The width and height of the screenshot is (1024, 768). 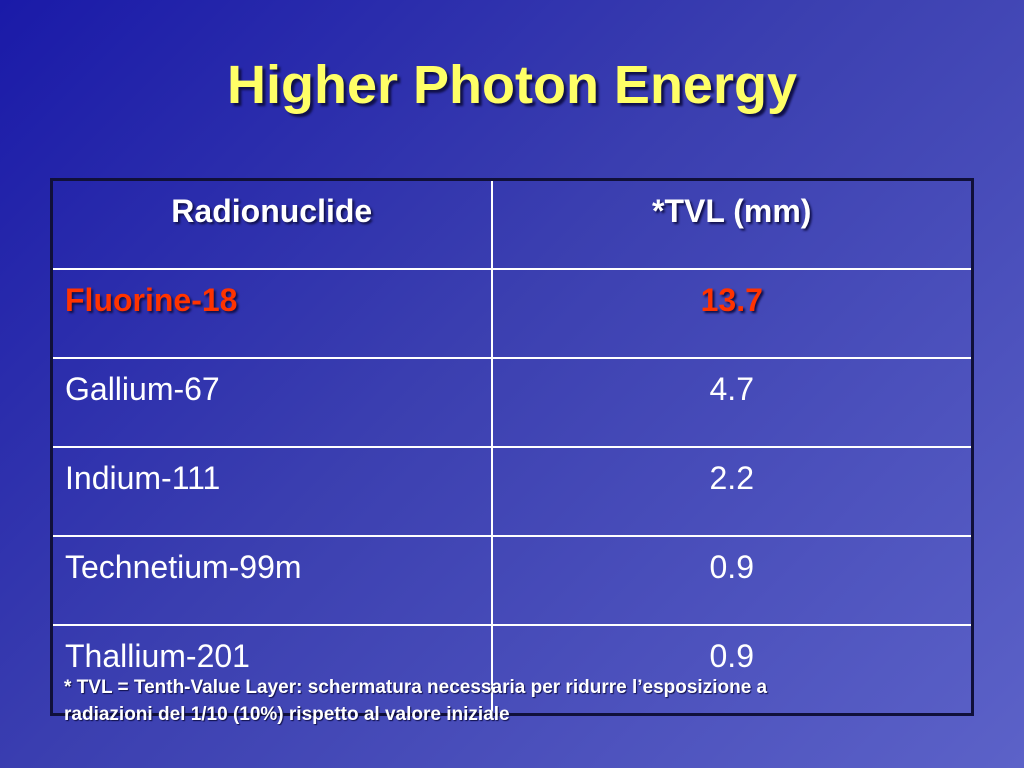 I want to click on table-row-highlighted: Fluorine-18 13.7, so click(x=512, y=313).